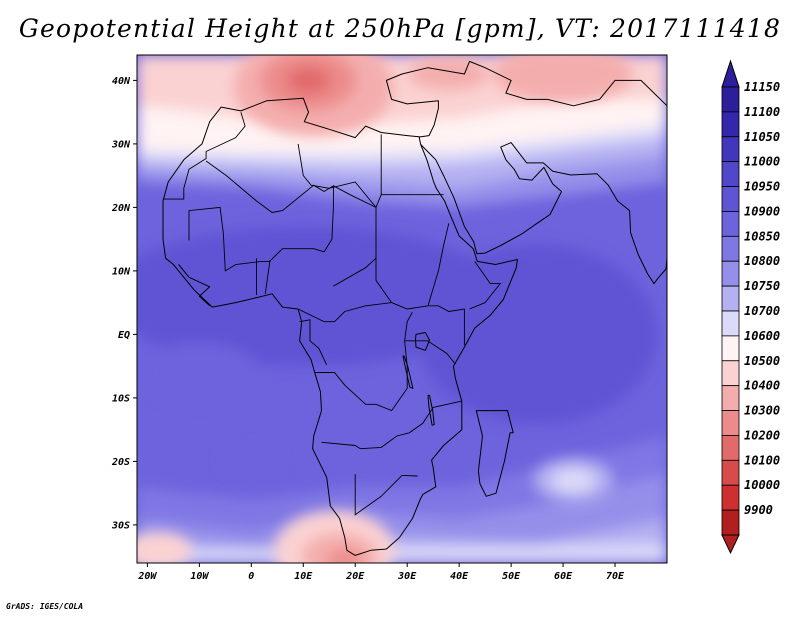 This screenshot has height=618, width=800. I want to click on coast-arabia-india, so click(543, 213).